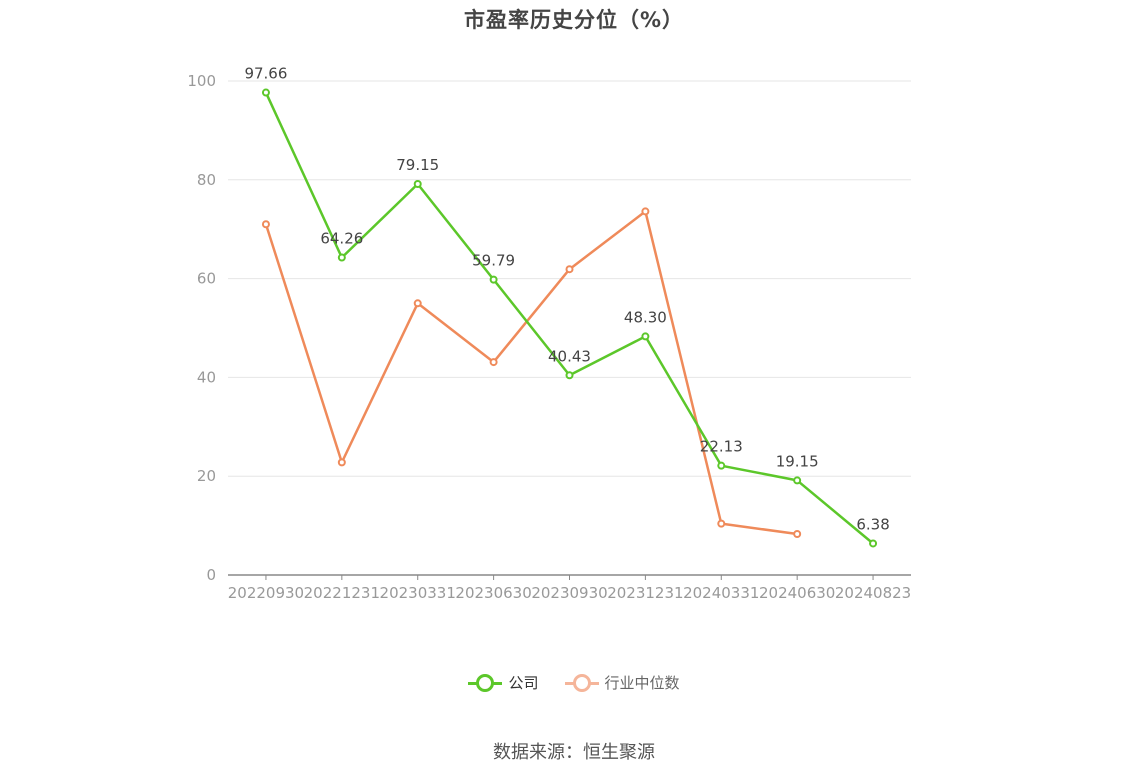 This screenshot has height=776, width=1148. Describe the element at coordinates (493, 261) in the screenshot. I see `company-data-label: 59.79` at that location.